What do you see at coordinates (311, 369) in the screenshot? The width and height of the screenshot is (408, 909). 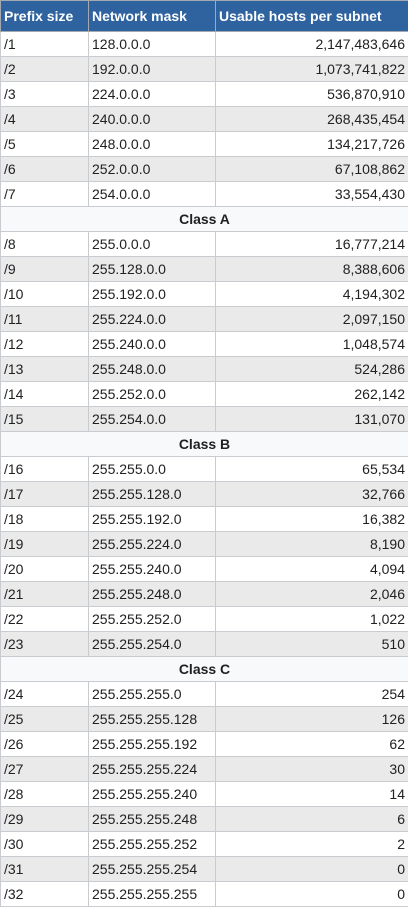 I see `usable-hosts-cell: 524,286` at bounding box center [311, 369].